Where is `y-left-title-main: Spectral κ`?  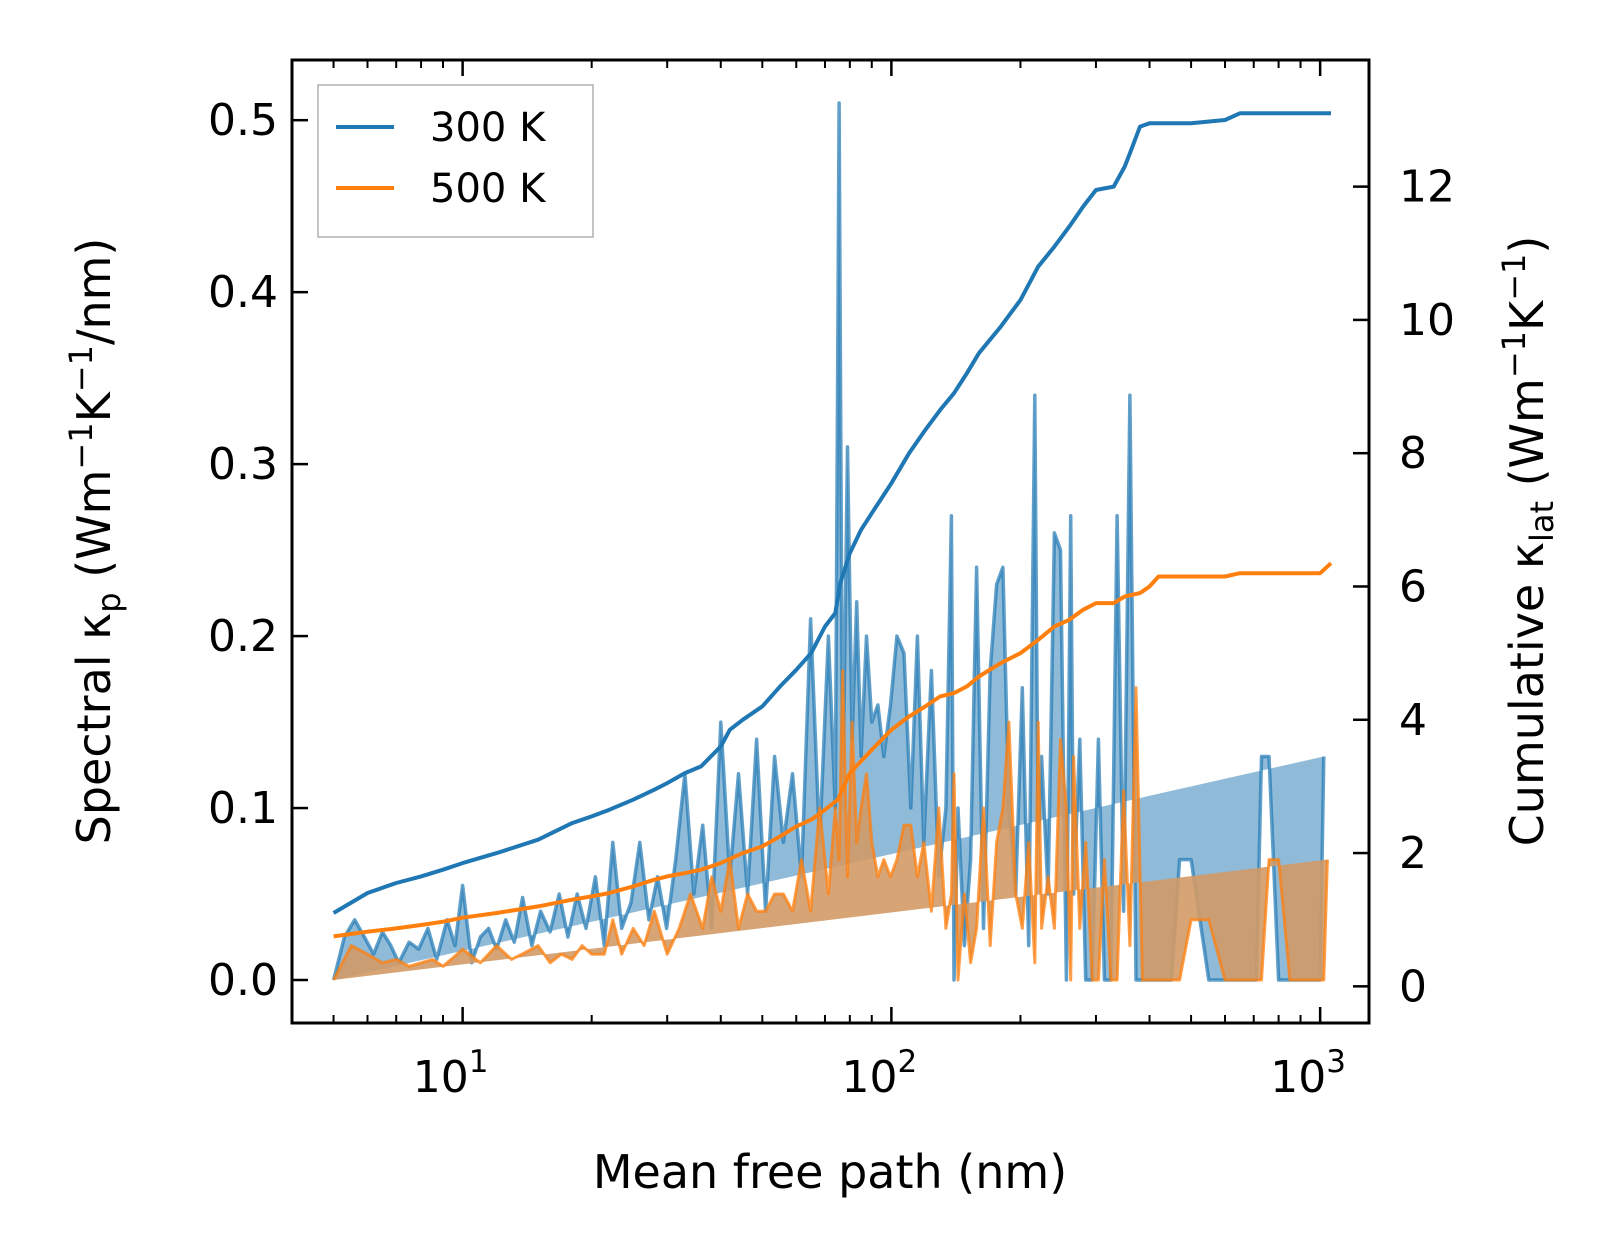 y-left-title-main: Spectral κ is located at coordinates (94, 729).